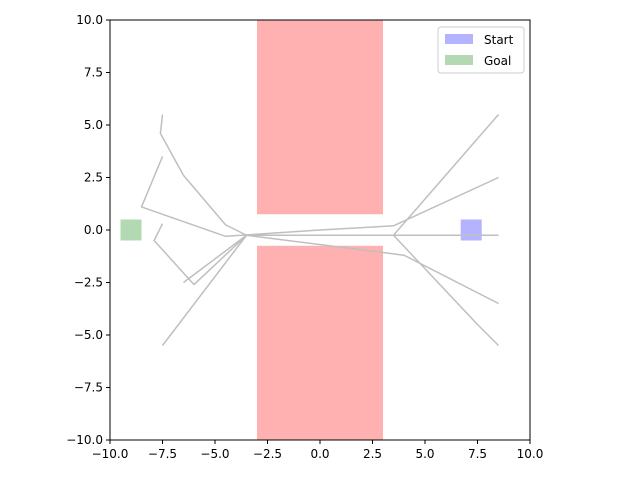 This screenshot has width=640, height=480. I want to click on y-tick-label: −10.0, so click(84, 440).